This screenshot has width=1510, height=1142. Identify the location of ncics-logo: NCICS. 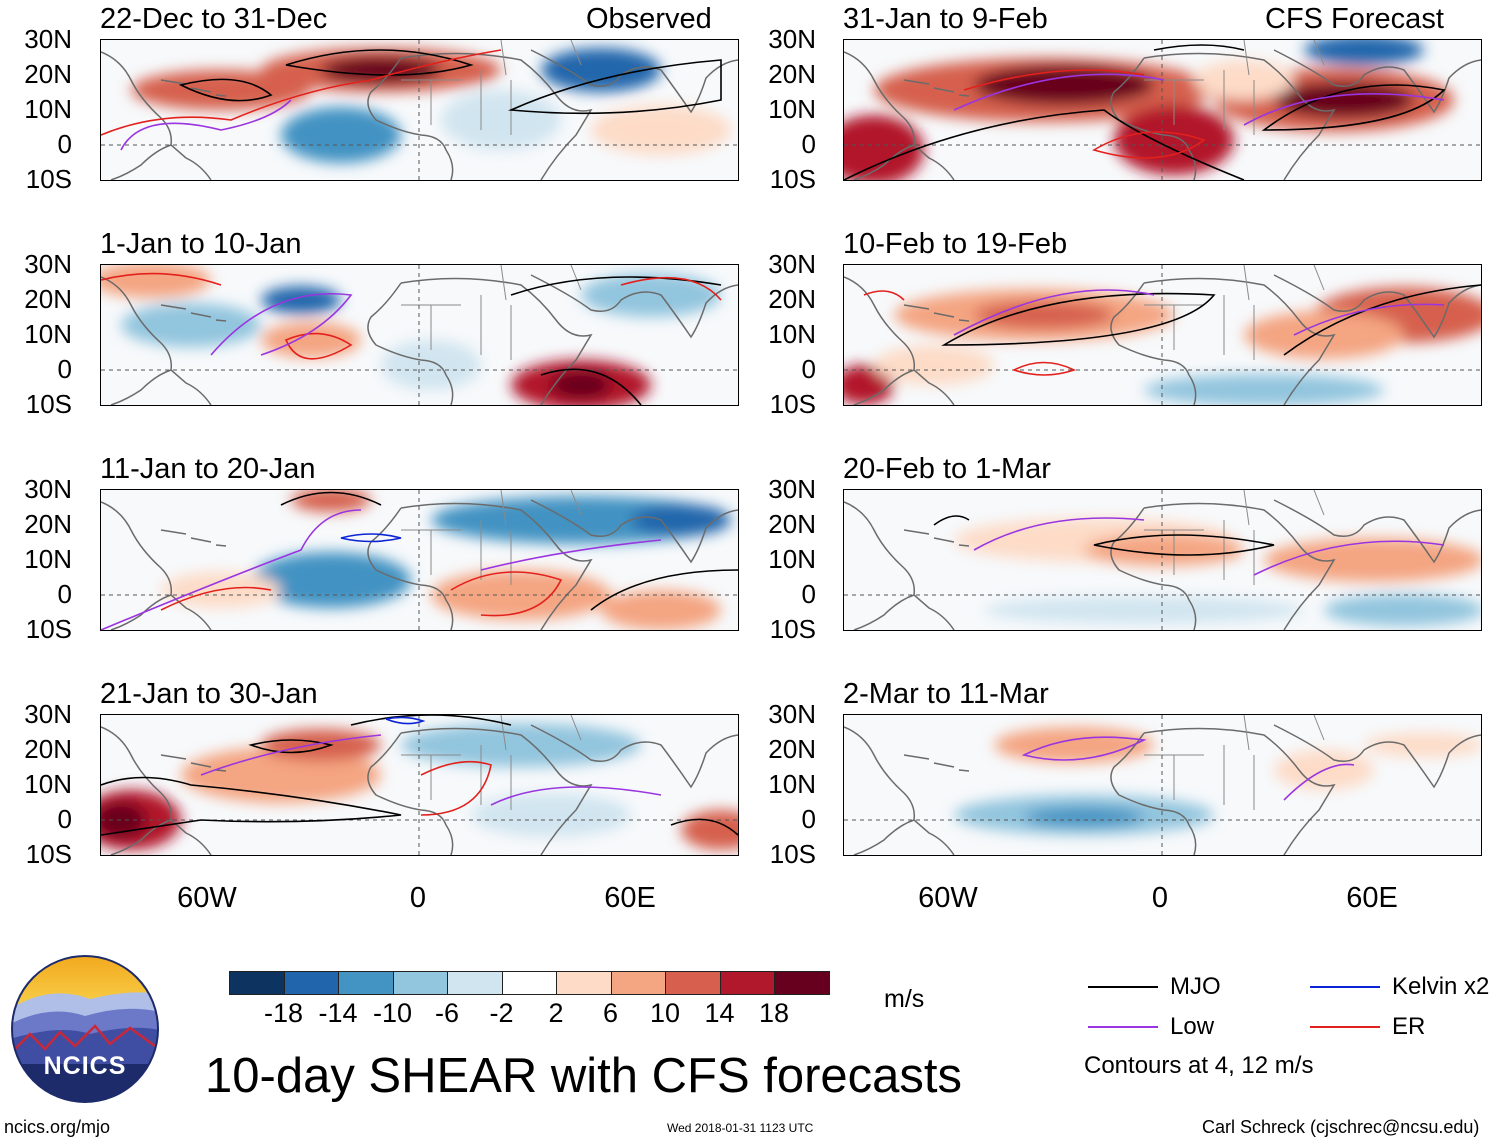
(85, 1029).